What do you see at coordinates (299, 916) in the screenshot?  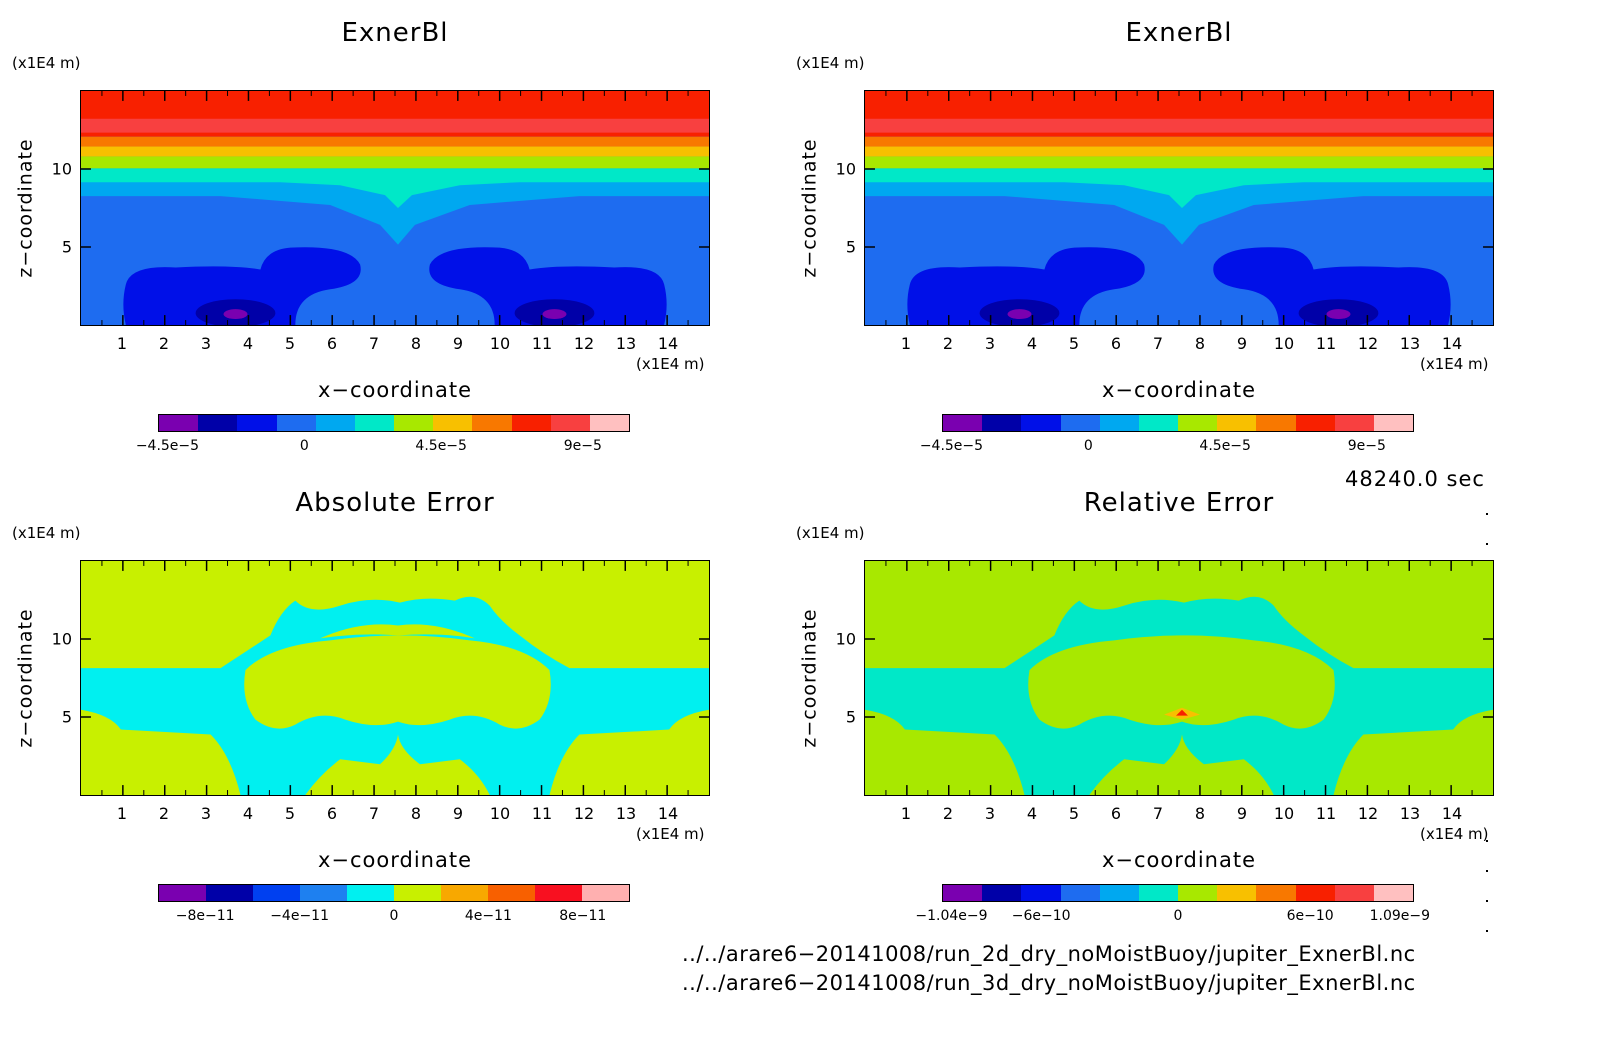 I see `colorbar-tick-label: −4e−11` at bounding box center [299, 916].